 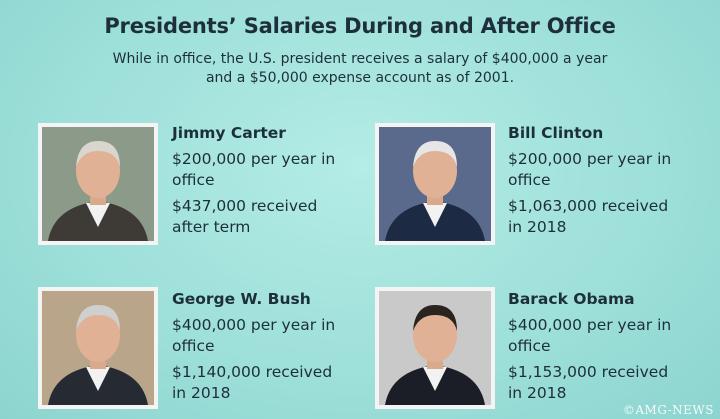 What do you see at coordinates (588, 382) in the screenshot?
I see `pension-after-office: $1,153,000 received in 2018` at bounding box center [588, 382].